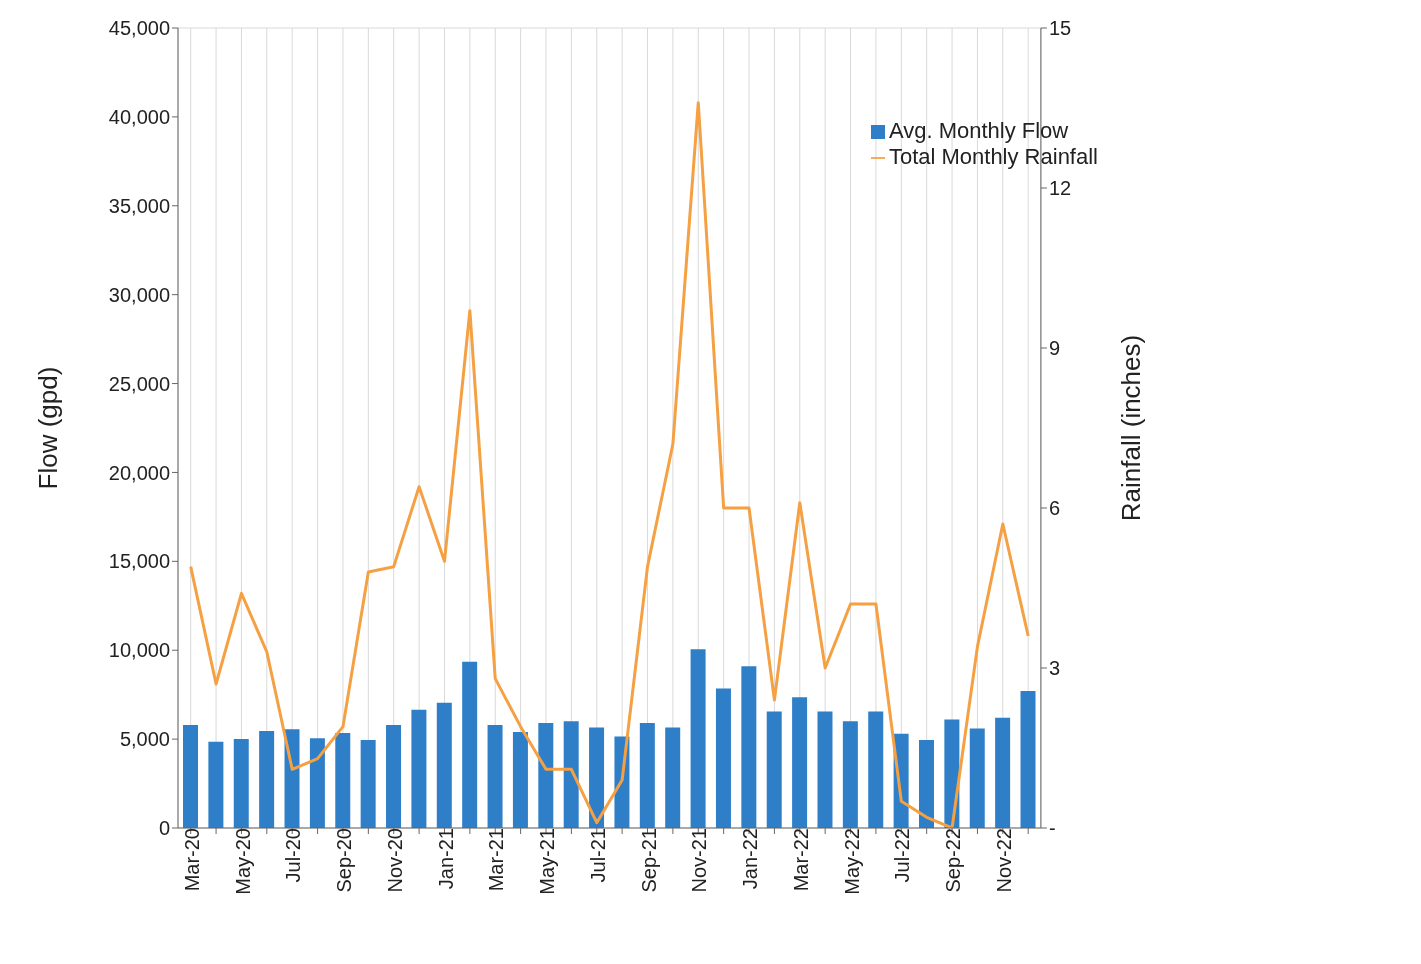 This screenshot has height=964, width=1421. I want to click on x-tick-label: Jul-20, so click(293, 855).